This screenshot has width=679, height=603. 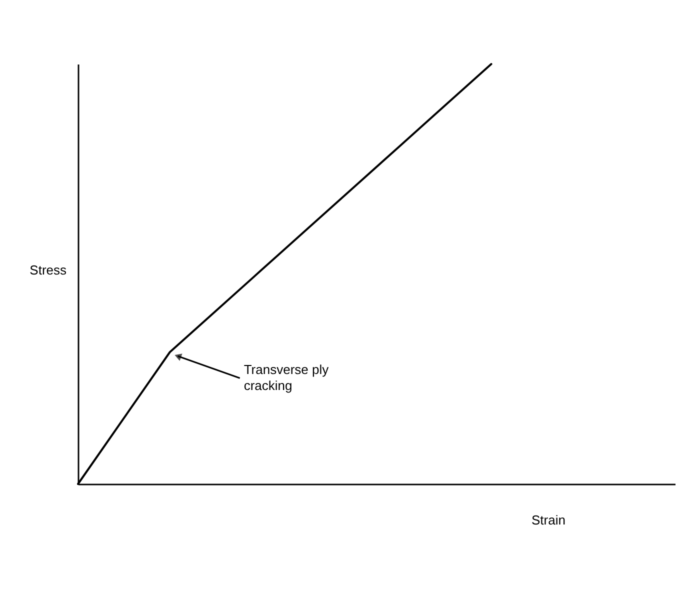 I want to click on annotation: Transverse ply cracking, so click(x=287, y=378).